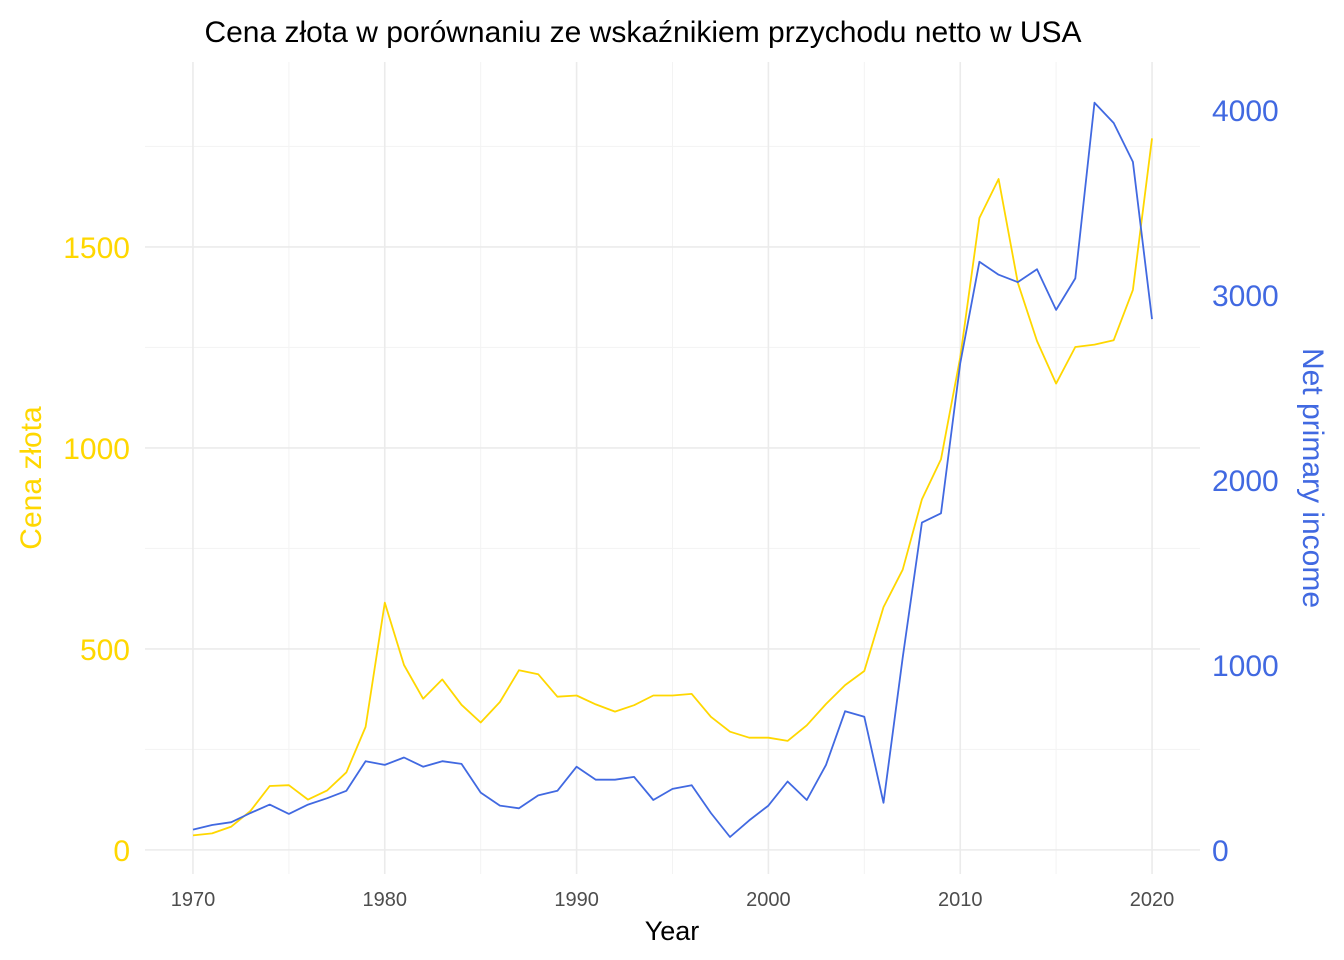 The height and width of the screenshot is (960, 1344). I want to click on x-tick-label: 2020, so click(1152, 900).